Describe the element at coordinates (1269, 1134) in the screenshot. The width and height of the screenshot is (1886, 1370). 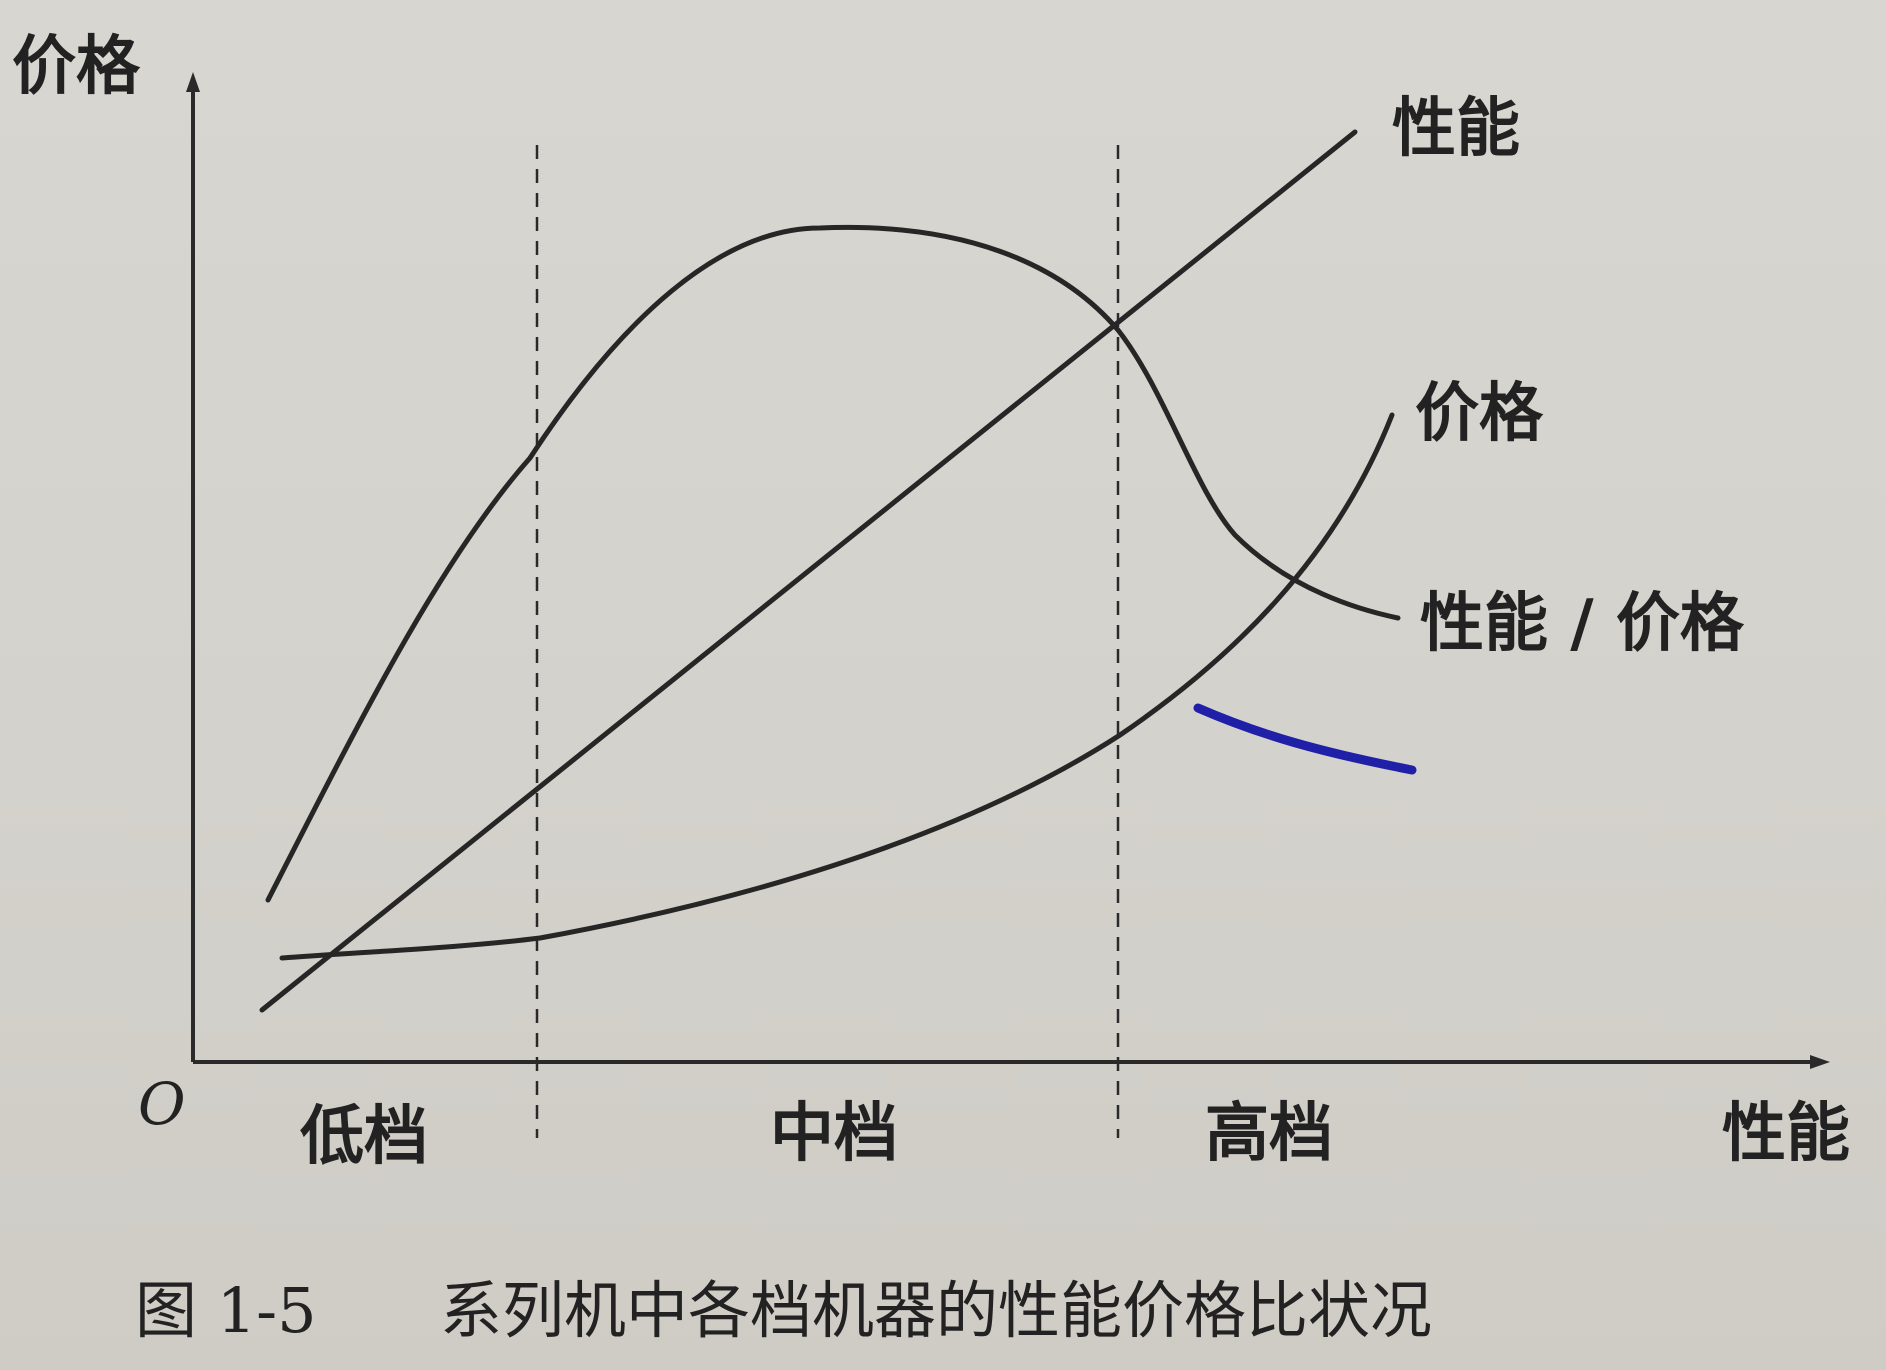
I see `segment-label-high: 高档` at that location.